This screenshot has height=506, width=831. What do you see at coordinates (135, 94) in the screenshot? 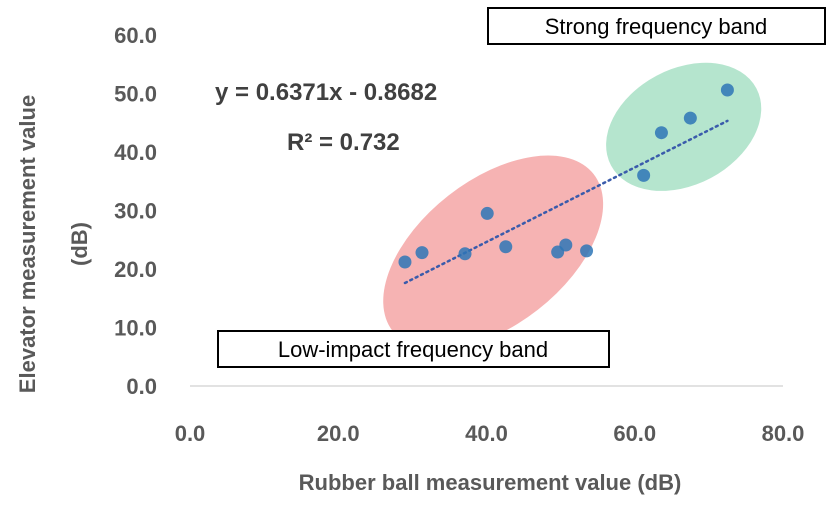
I see `y-tick-label: 50.0` at bounding box center [135, 94].